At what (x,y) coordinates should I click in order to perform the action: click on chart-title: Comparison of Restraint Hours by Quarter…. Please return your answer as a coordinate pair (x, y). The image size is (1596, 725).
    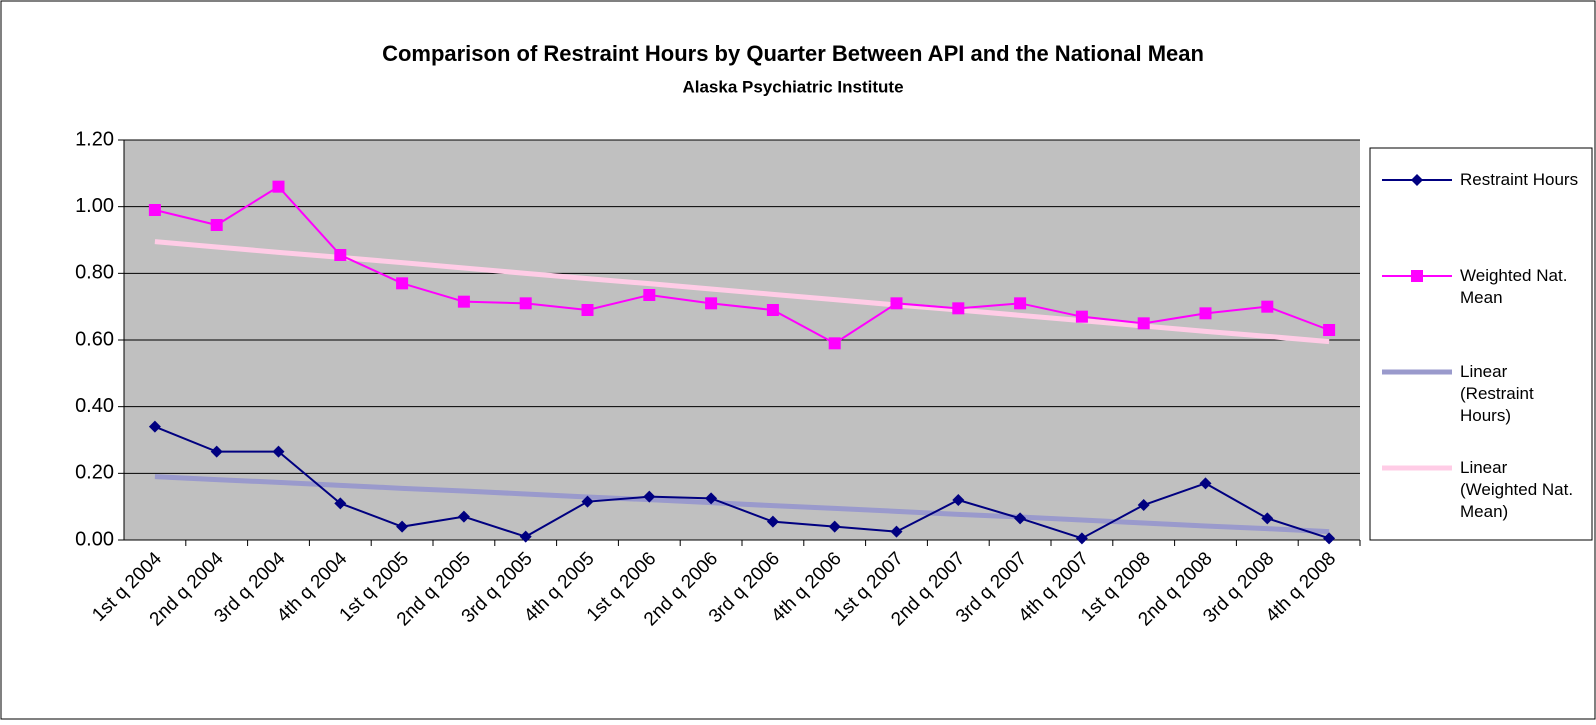
    Looking at the image, I should click on (793, 53).